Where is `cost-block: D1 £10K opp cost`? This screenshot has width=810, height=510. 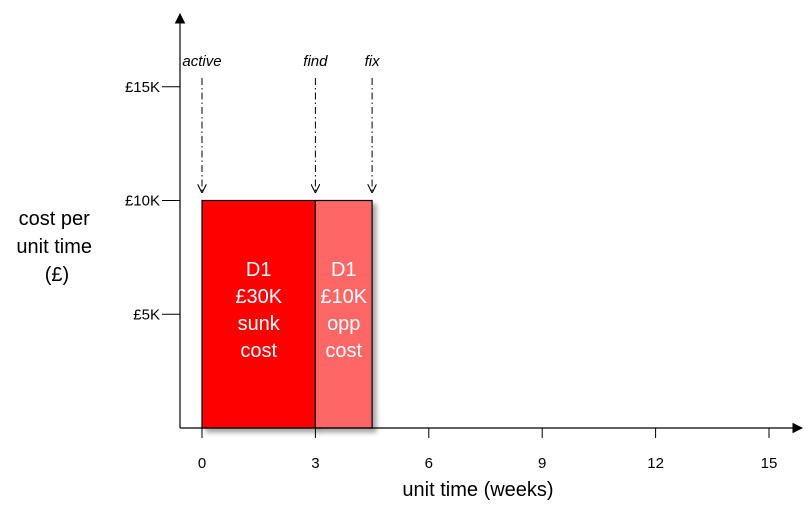
cost-block: D1 £10K opp cost is located at coordinates (343, 314).